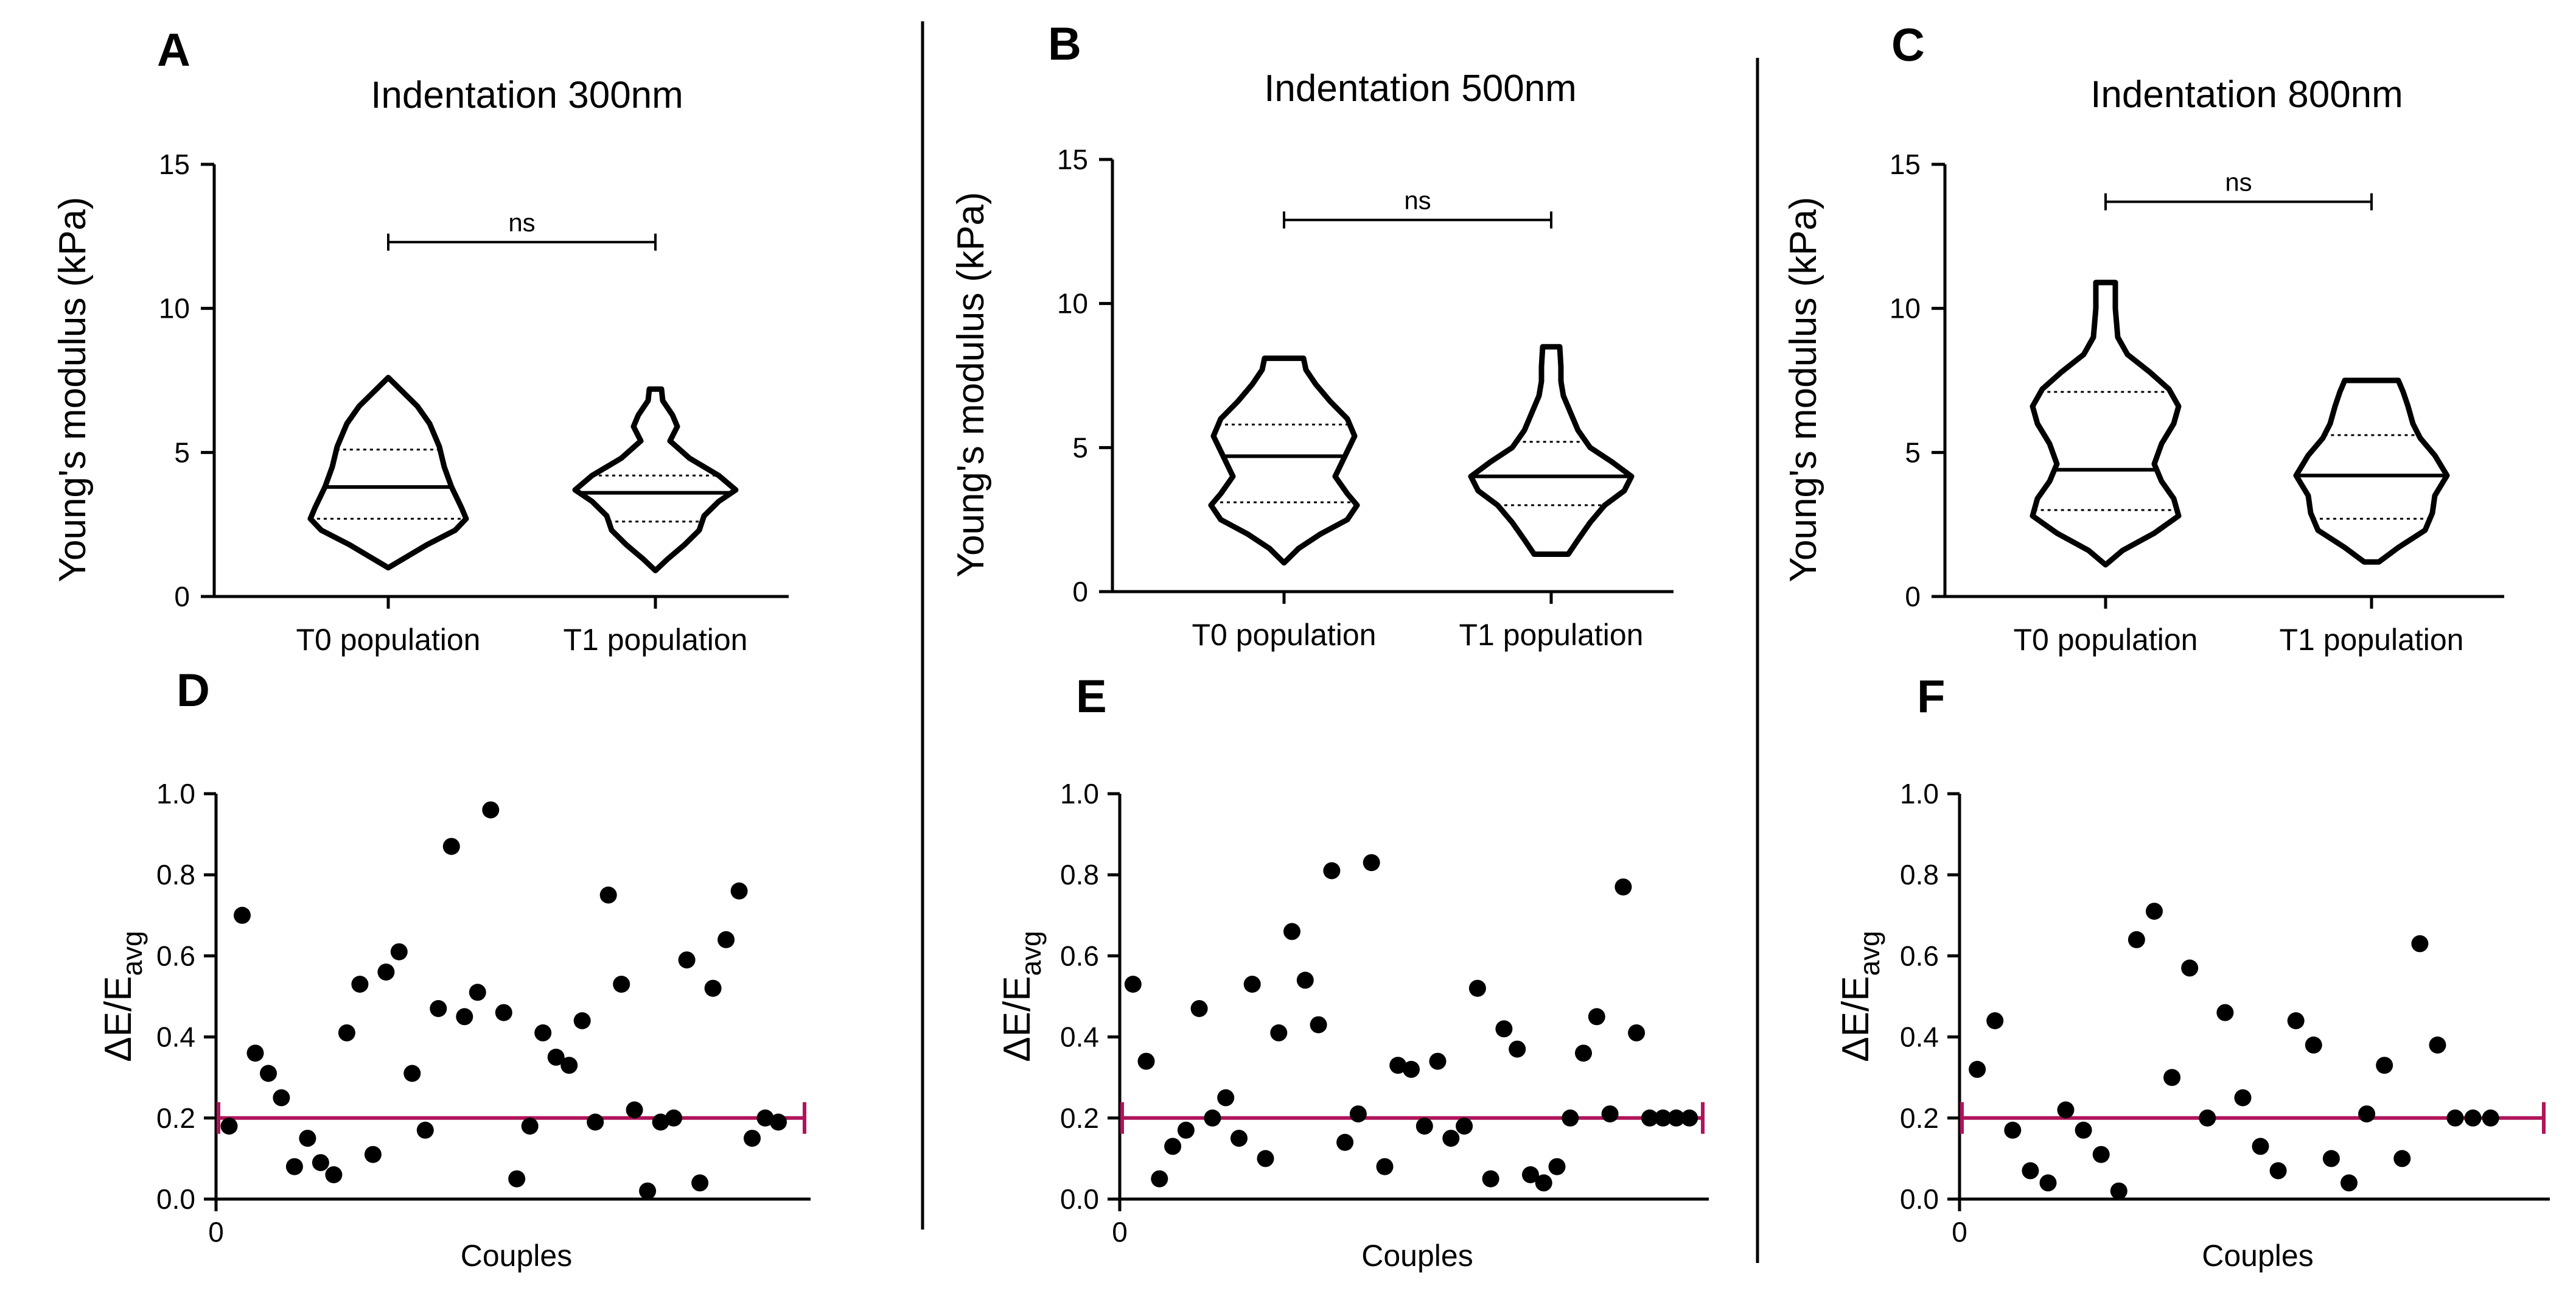 This screenshot has width=2576, height=1291. Describe the element at coordinates (1919, 955) in the screenshot. I see `y-tick-label: 0.6` at that location.